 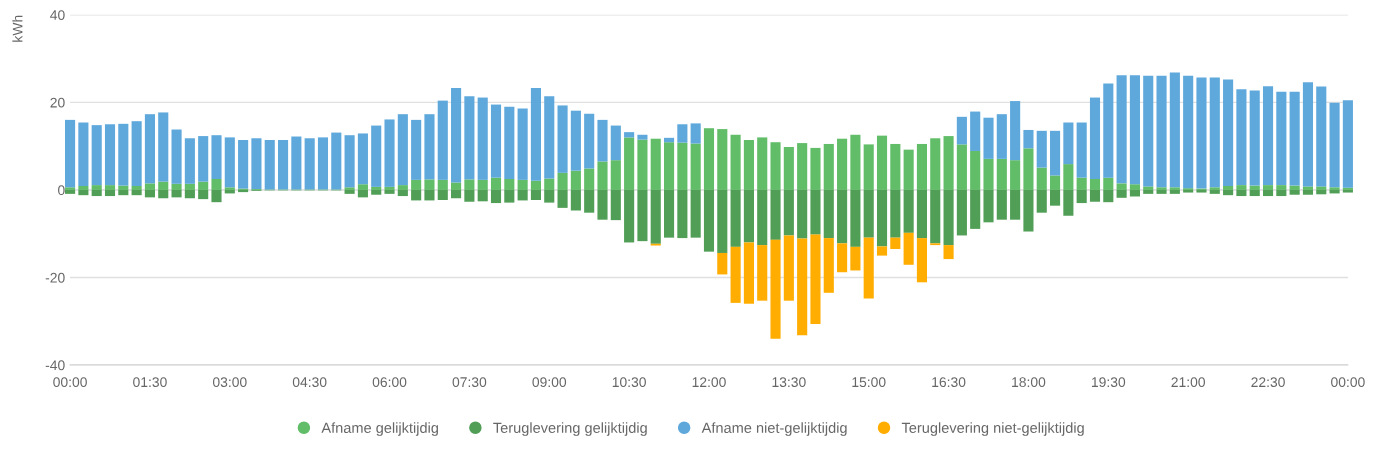 What do you see at coordinates (549, 382) in the screenshot?
I see `x-tick-label: 09:00` at bounding box center [549, 382].